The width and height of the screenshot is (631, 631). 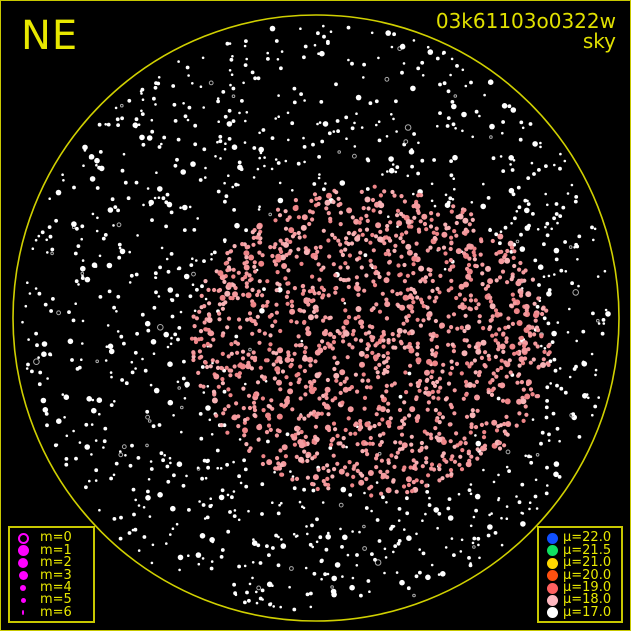 What do you see at coordinates (56, 612) in the screenshot?
I see `magnitude-label: m=6` at bounding box center [56, 612].